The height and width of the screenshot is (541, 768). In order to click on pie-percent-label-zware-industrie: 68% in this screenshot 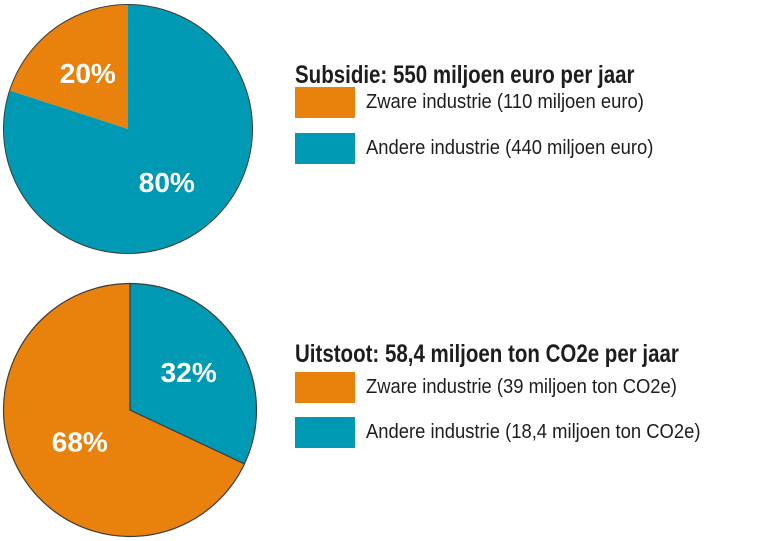, I will do `click(80, 441)`.